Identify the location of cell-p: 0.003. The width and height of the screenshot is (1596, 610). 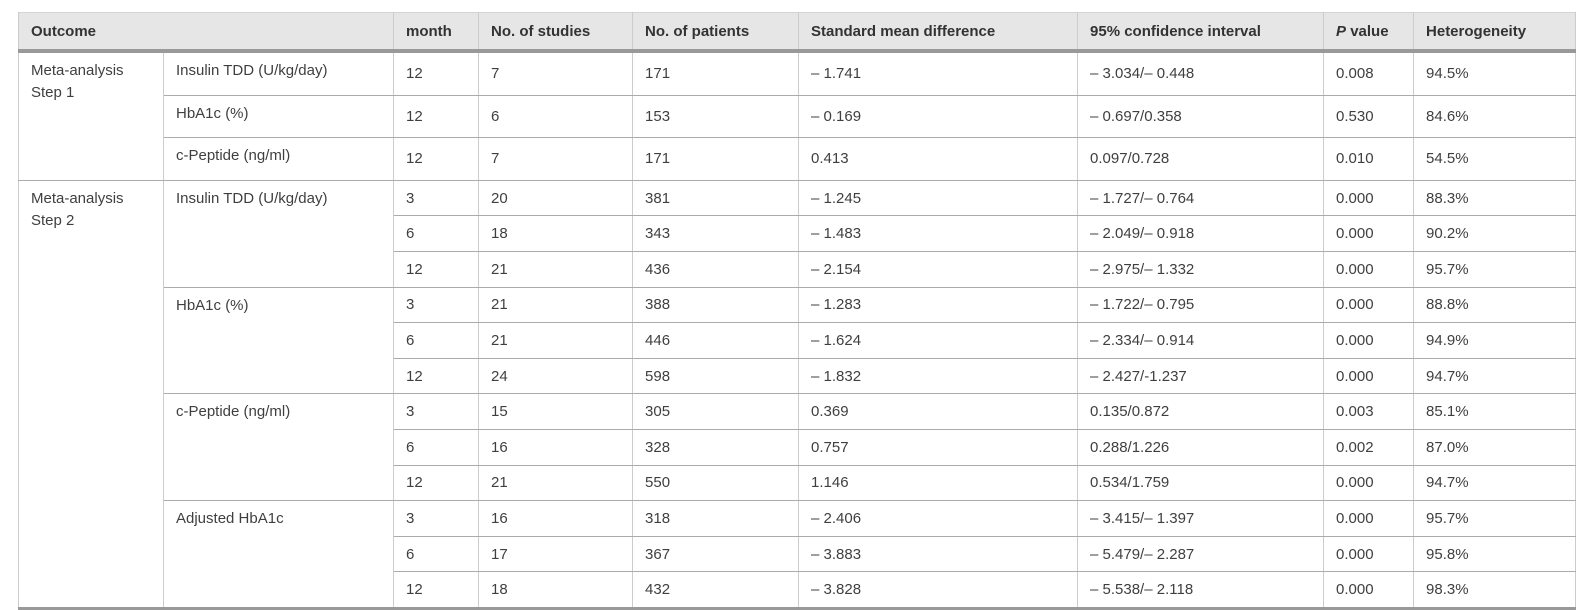
(1369, 411).